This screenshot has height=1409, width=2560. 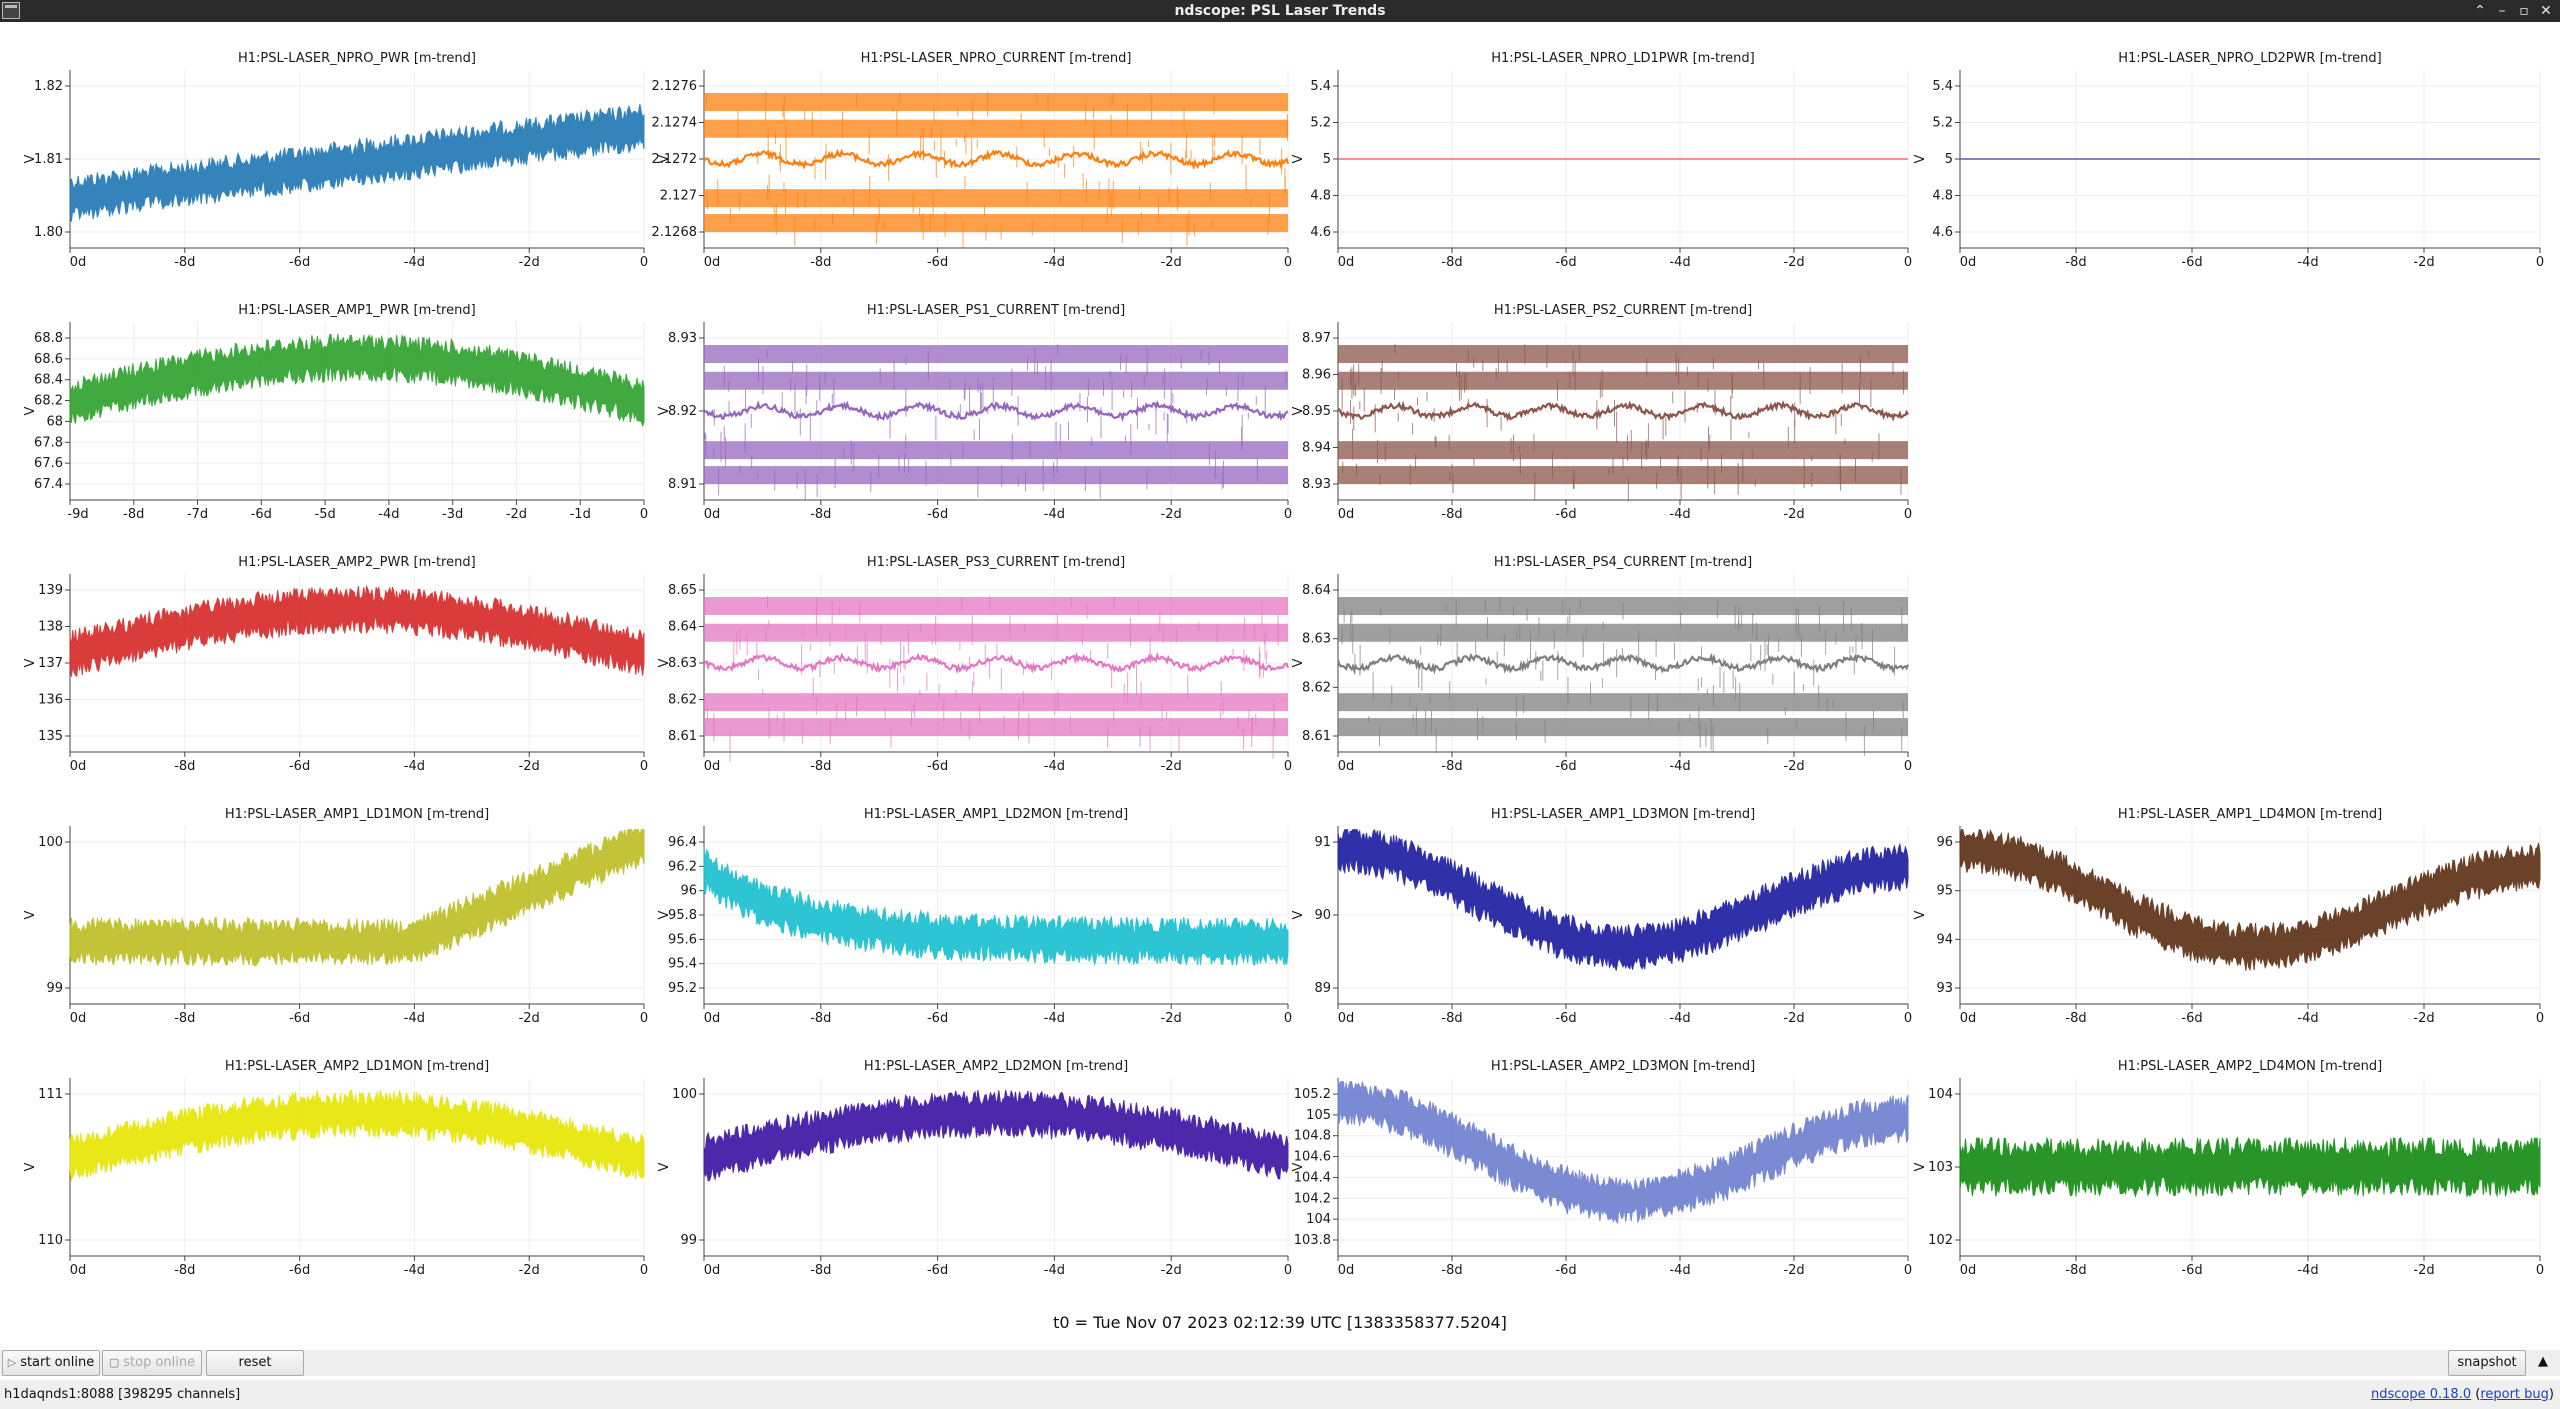 I want to click on y-tick-label: 5.4, so click(x=1320, y=86).